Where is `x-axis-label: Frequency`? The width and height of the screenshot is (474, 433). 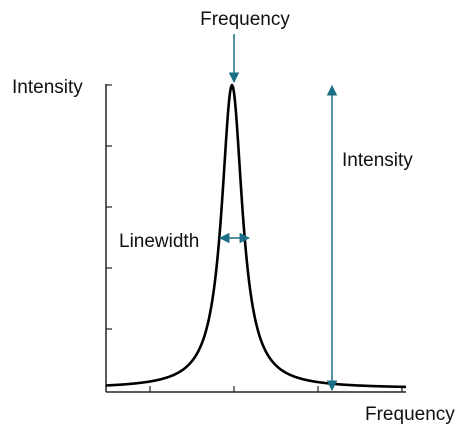 x-axis-label: Frequency is located at coordinates (410, 414).